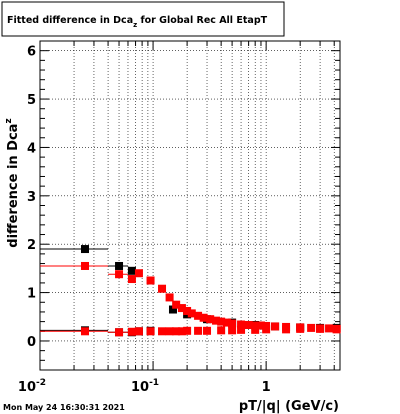 The width and height of the screenshot is (400, 414). Describe the element at coordinates (31, 52) in the screenshot. I see `y-tick-label: 6` at that location.